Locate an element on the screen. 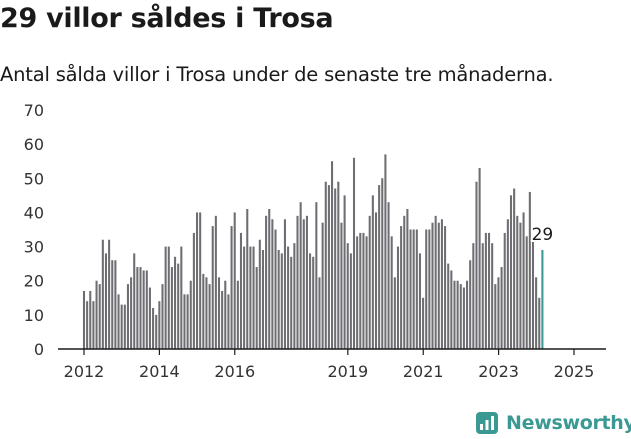  x-tick-label: 2019 is located at coordinates (347, 371).